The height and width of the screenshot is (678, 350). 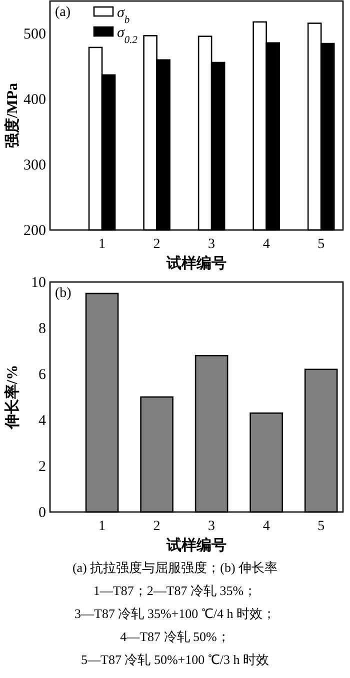 What do you see at coordinates (175, 636) in the screenshot?
I see `text: 4—T87 冷轧 50%；` at bounding box center [175, 636].